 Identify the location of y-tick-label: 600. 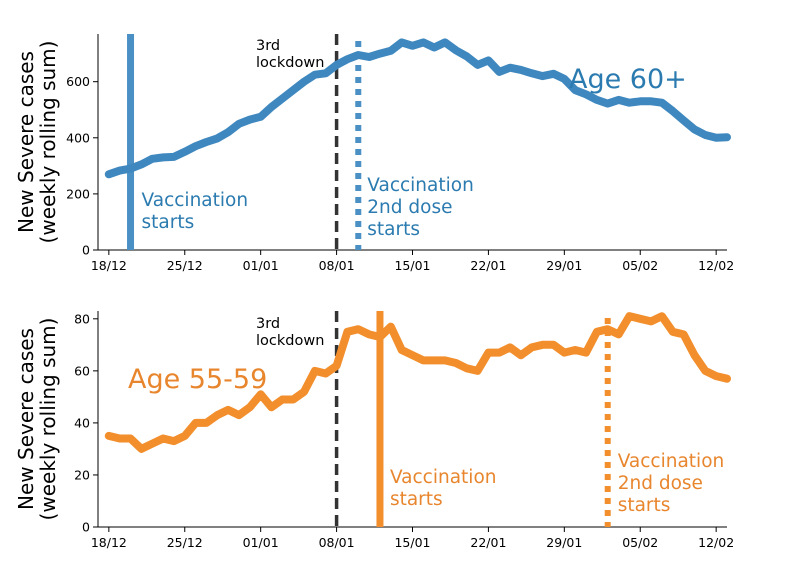
(78, 81).